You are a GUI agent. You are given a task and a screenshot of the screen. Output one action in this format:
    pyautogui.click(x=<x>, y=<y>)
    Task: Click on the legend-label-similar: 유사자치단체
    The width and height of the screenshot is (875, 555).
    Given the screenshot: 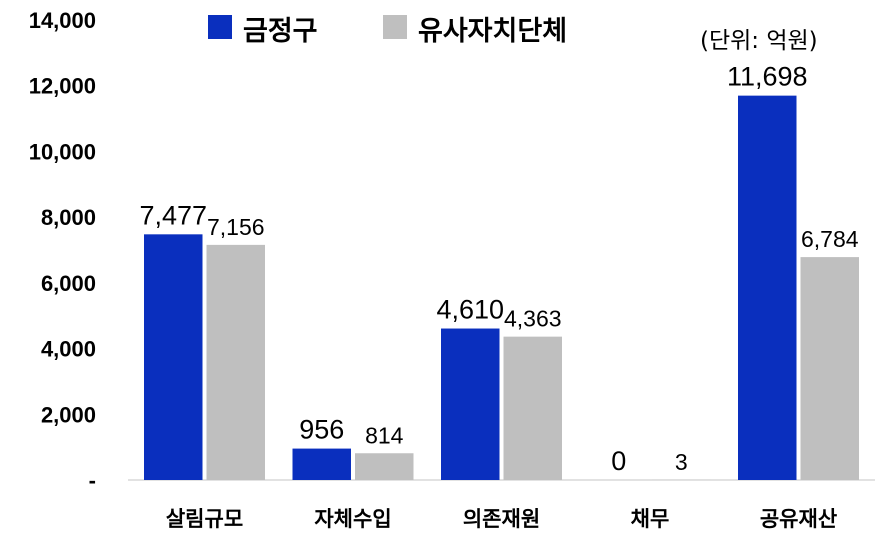 What is the action you would take?
    pyautogui.click(x=492, y=31)
    